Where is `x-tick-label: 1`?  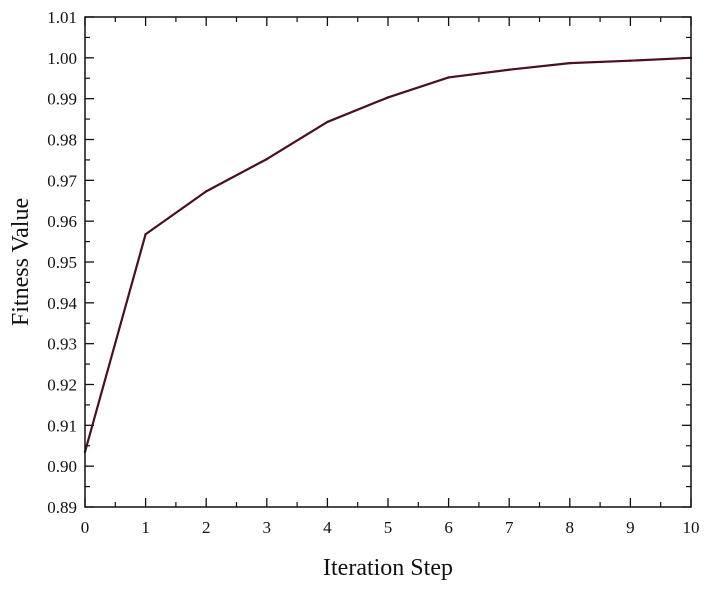 x-tick-label: 1 is located at coordinates (145, 527).